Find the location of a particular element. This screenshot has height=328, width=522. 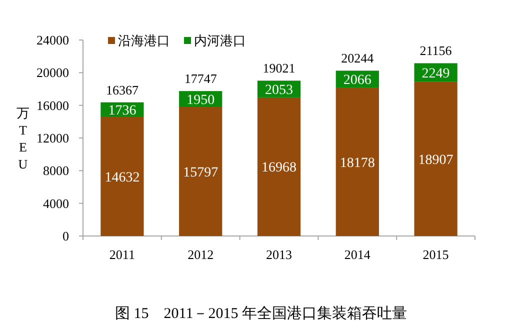

total-label: 17747 is located at coordinates (201, 78).